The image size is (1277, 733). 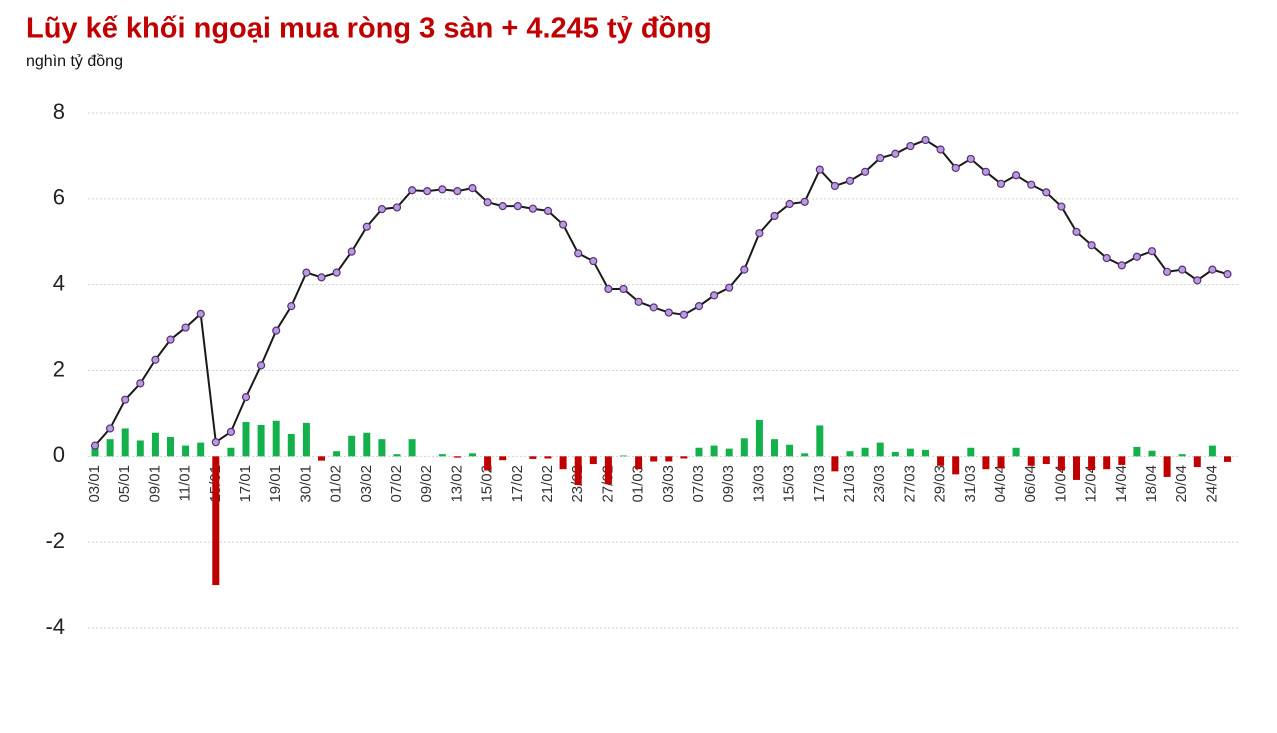 I want to click on x-tick-label: 31/03, so click(x=970, y=484).